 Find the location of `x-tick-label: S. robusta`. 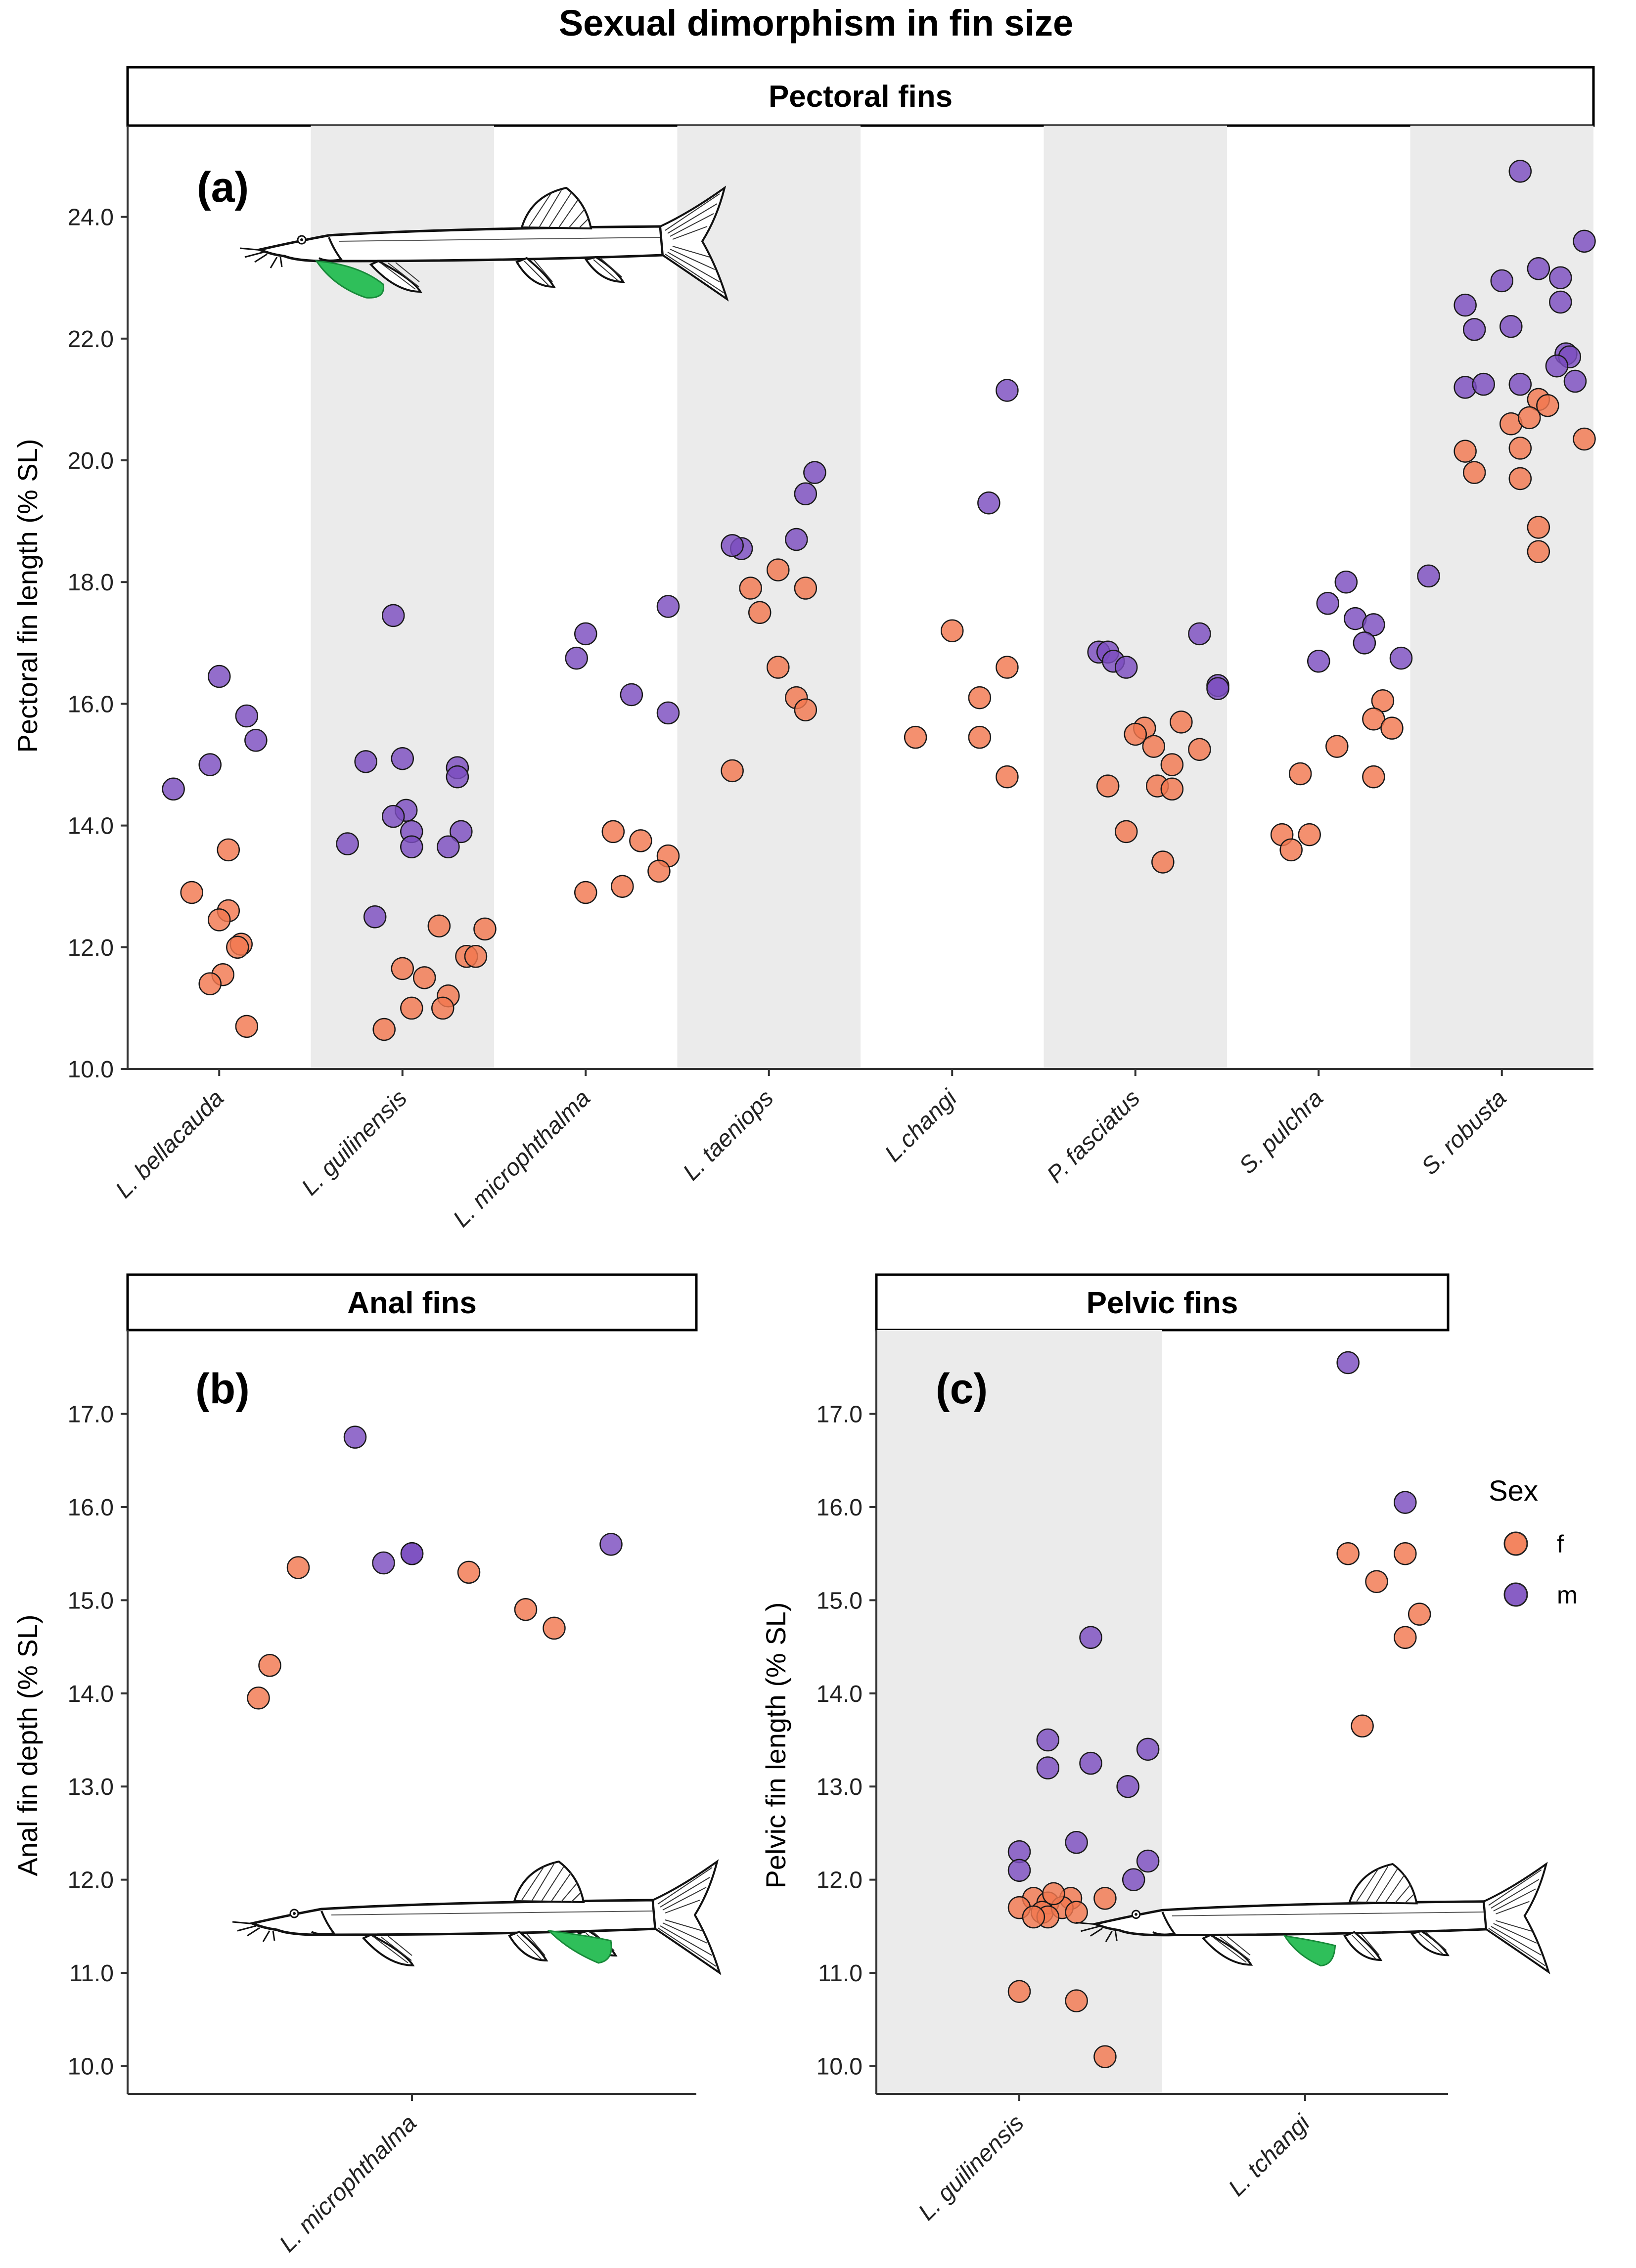

x-tick-label: S. robusta is located at coordinates (1463, 1132).